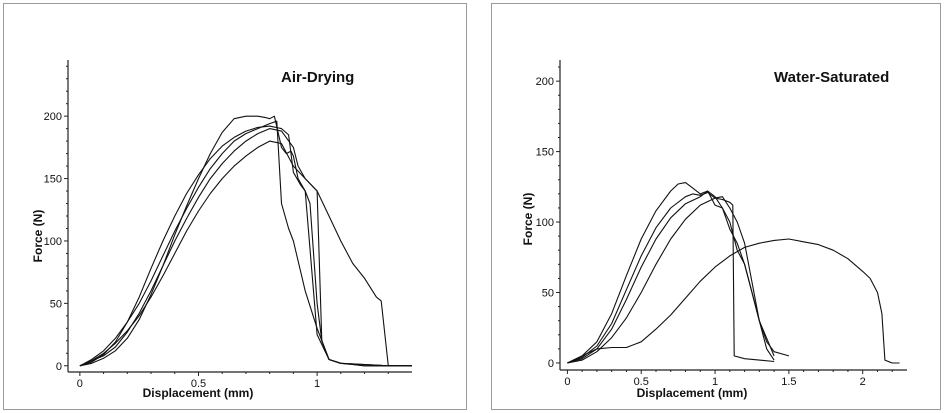 The image size is (945, 413). I want to click on chart-title: Water-Saturated, so click(831, 77).